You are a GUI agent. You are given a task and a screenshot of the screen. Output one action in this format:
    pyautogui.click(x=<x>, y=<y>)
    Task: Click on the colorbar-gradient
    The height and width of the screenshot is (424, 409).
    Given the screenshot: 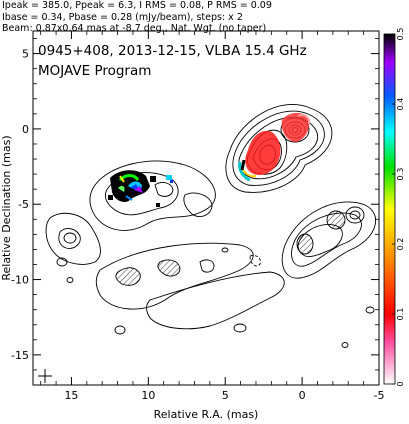 What is the action you would take?
    pyautogui.click(x=389, y=209)
    